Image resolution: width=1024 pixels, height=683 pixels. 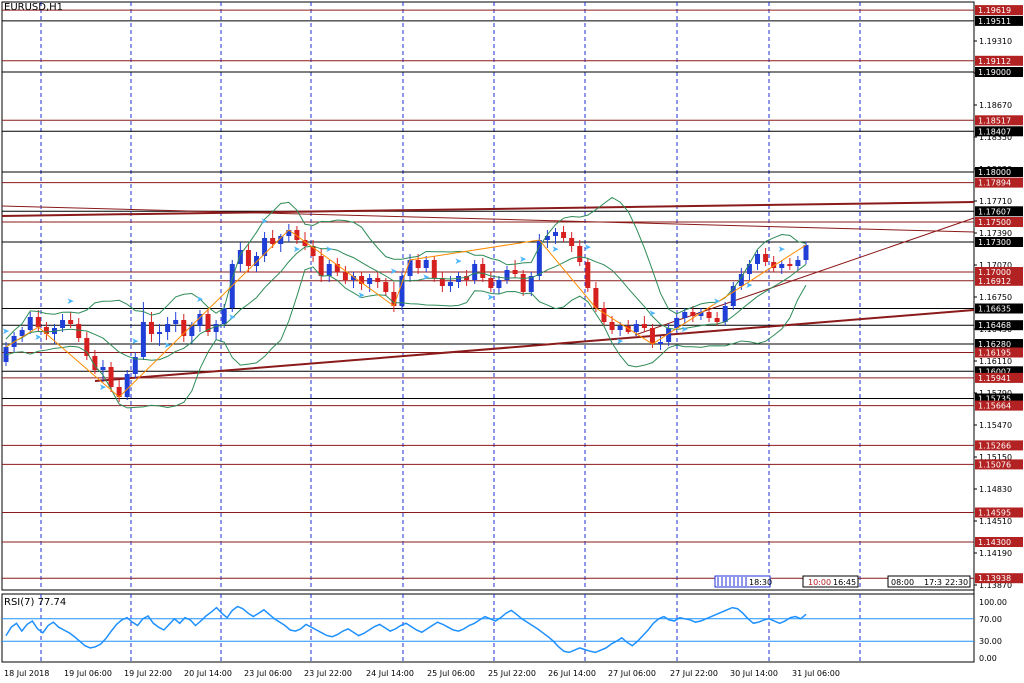 I want to click on level-label: 1.18000, so click(x=994, y=172).